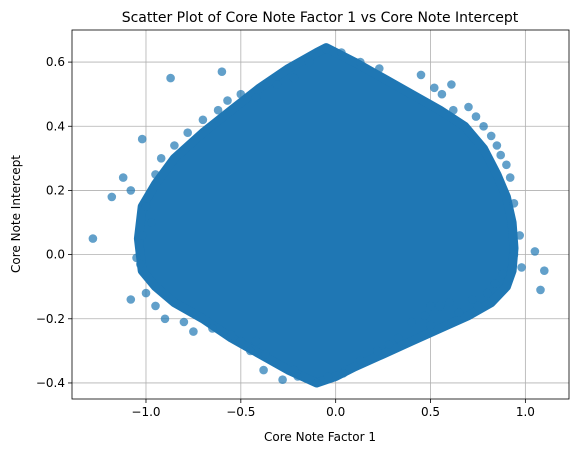  Describe the element at coordinates (50, 319) in the screenshot. I see `y-tick-label: −0.2` at that location.